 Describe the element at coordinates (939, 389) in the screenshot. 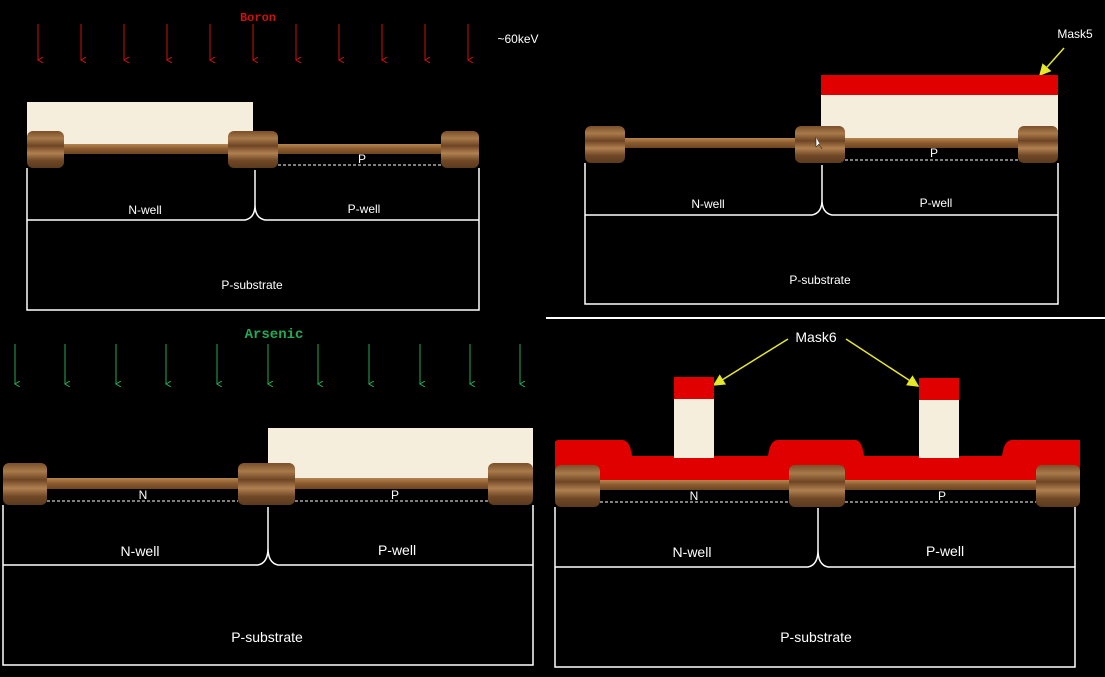

I see `gate-mask-red-right` at that location.